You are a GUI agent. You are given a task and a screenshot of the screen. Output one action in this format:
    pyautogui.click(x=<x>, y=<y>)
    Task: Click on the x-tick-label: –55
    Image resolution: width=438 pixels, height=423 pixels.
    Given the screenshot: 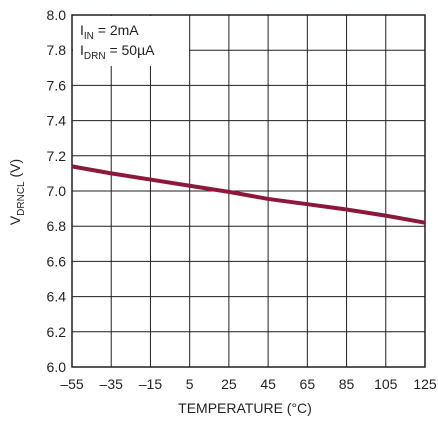 What is the action you would take?
    pyautogui.click(x=72, y=384)
    